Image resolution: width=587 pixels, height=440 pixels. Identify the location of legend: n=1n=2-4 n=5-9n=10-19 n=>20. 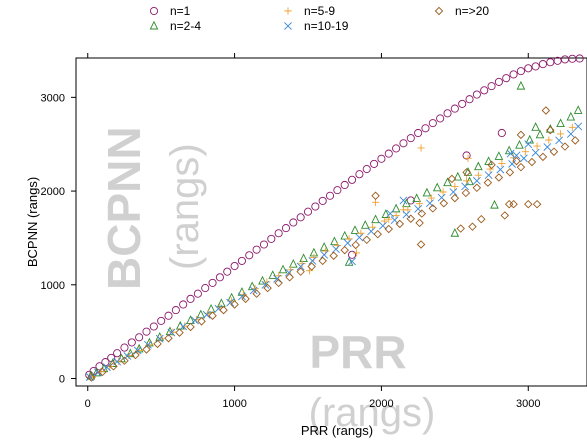
(319, 18).